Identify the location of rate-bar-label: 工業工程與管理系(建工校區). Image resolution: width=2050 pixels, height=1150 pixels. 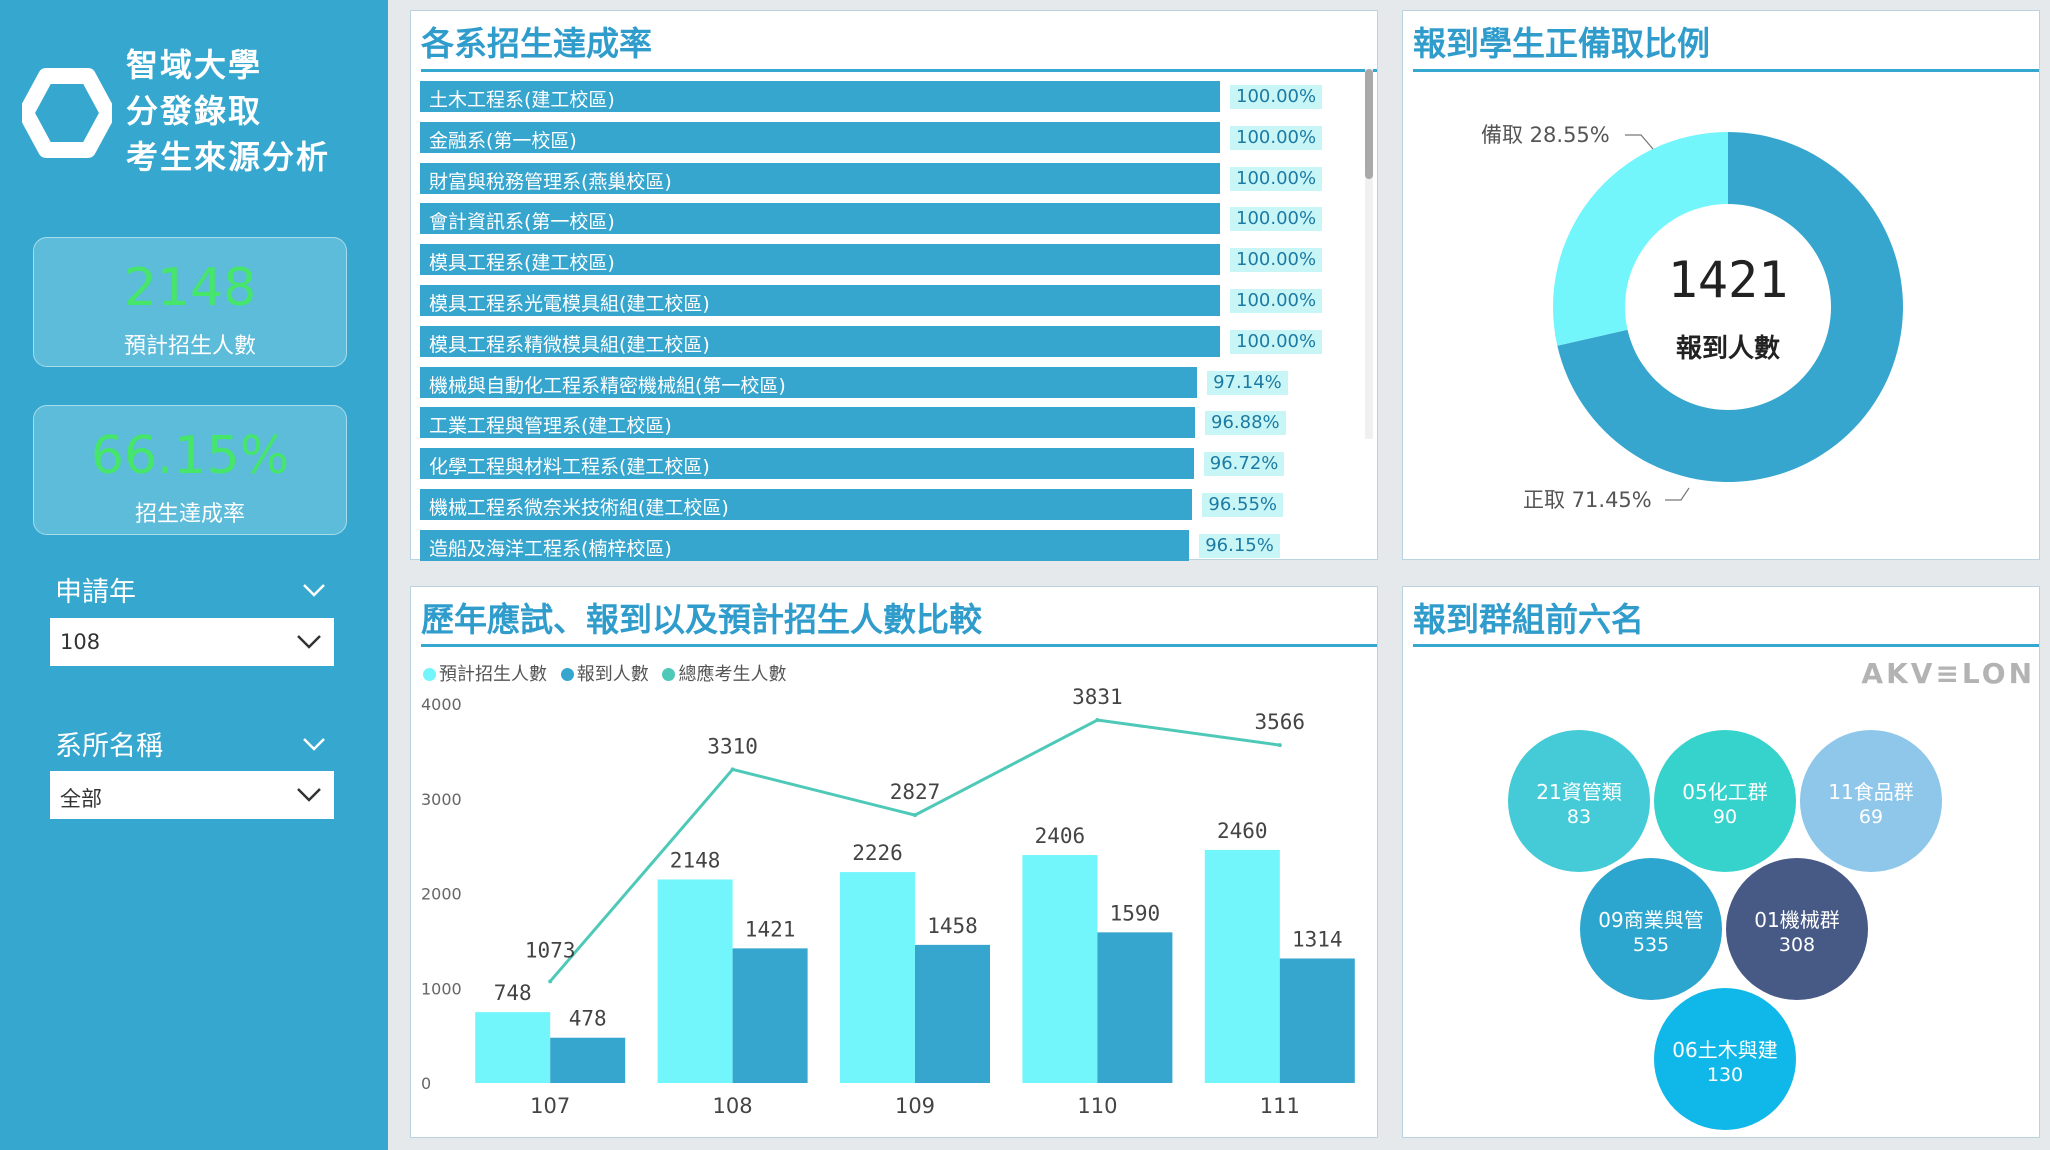
(550, 426).